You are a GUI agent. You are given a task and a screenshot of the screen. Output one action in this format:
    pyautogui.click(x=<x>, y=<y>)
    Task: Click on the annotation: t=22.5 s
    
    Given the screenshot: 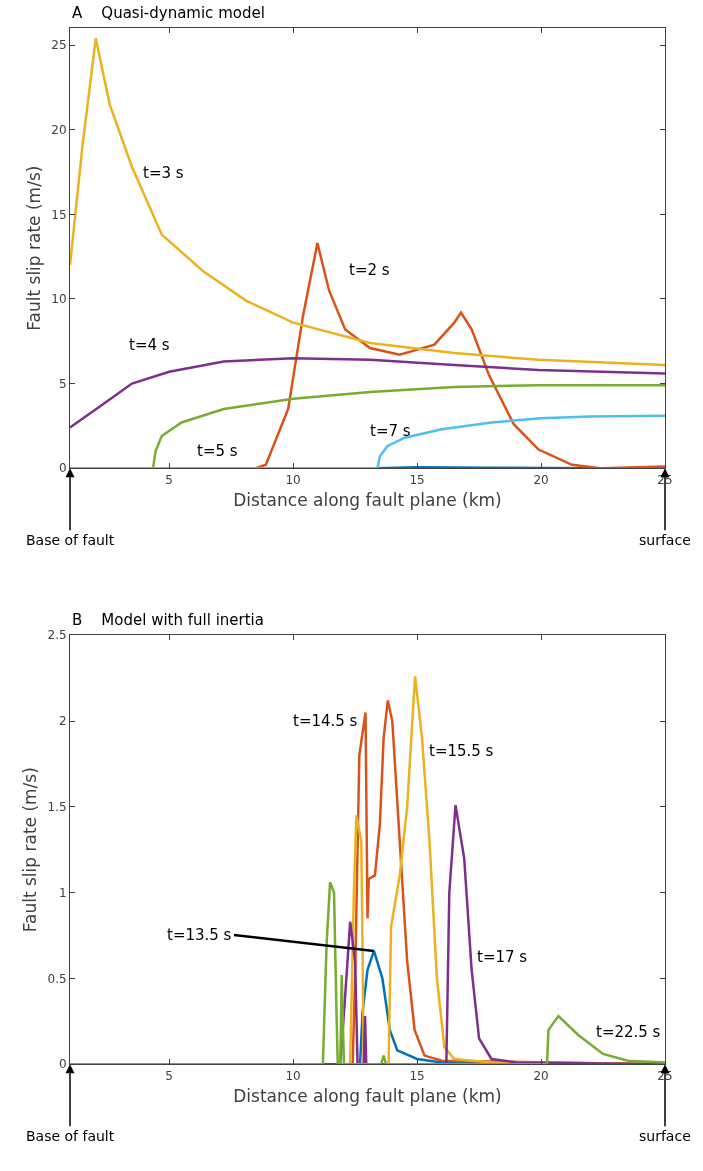 What is the action you would take?
    pyautogui.click(x=628, y=1032)
    